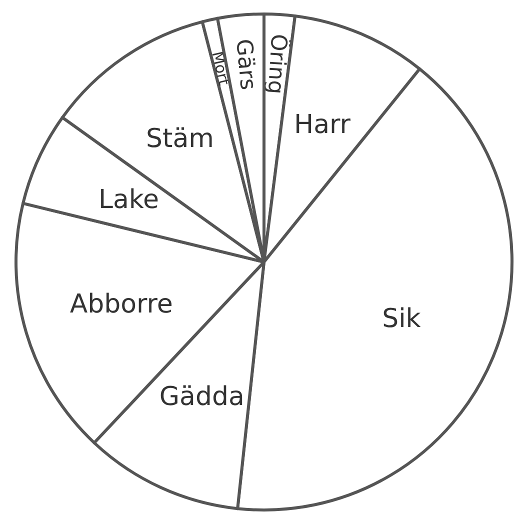 The image size is (520, 514). What do you see at coordinates (401, 319) in the screenshot?
I see `slice-label: Sik` at bounding box center [401, 319].